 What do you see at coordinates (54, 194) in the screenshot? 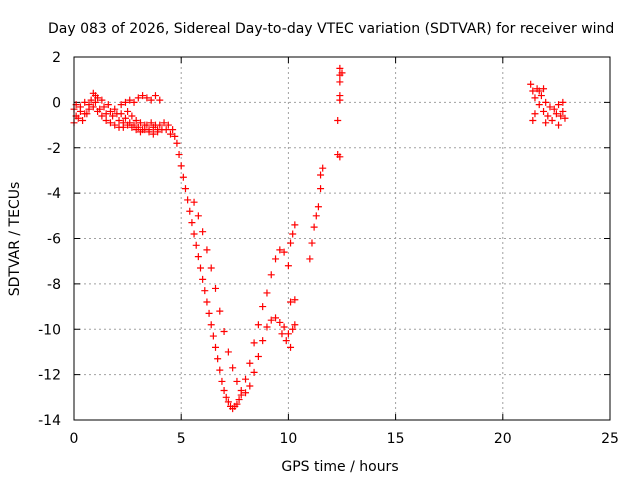
I see `y-tick-label: -4` at bounding box center [54, 194].